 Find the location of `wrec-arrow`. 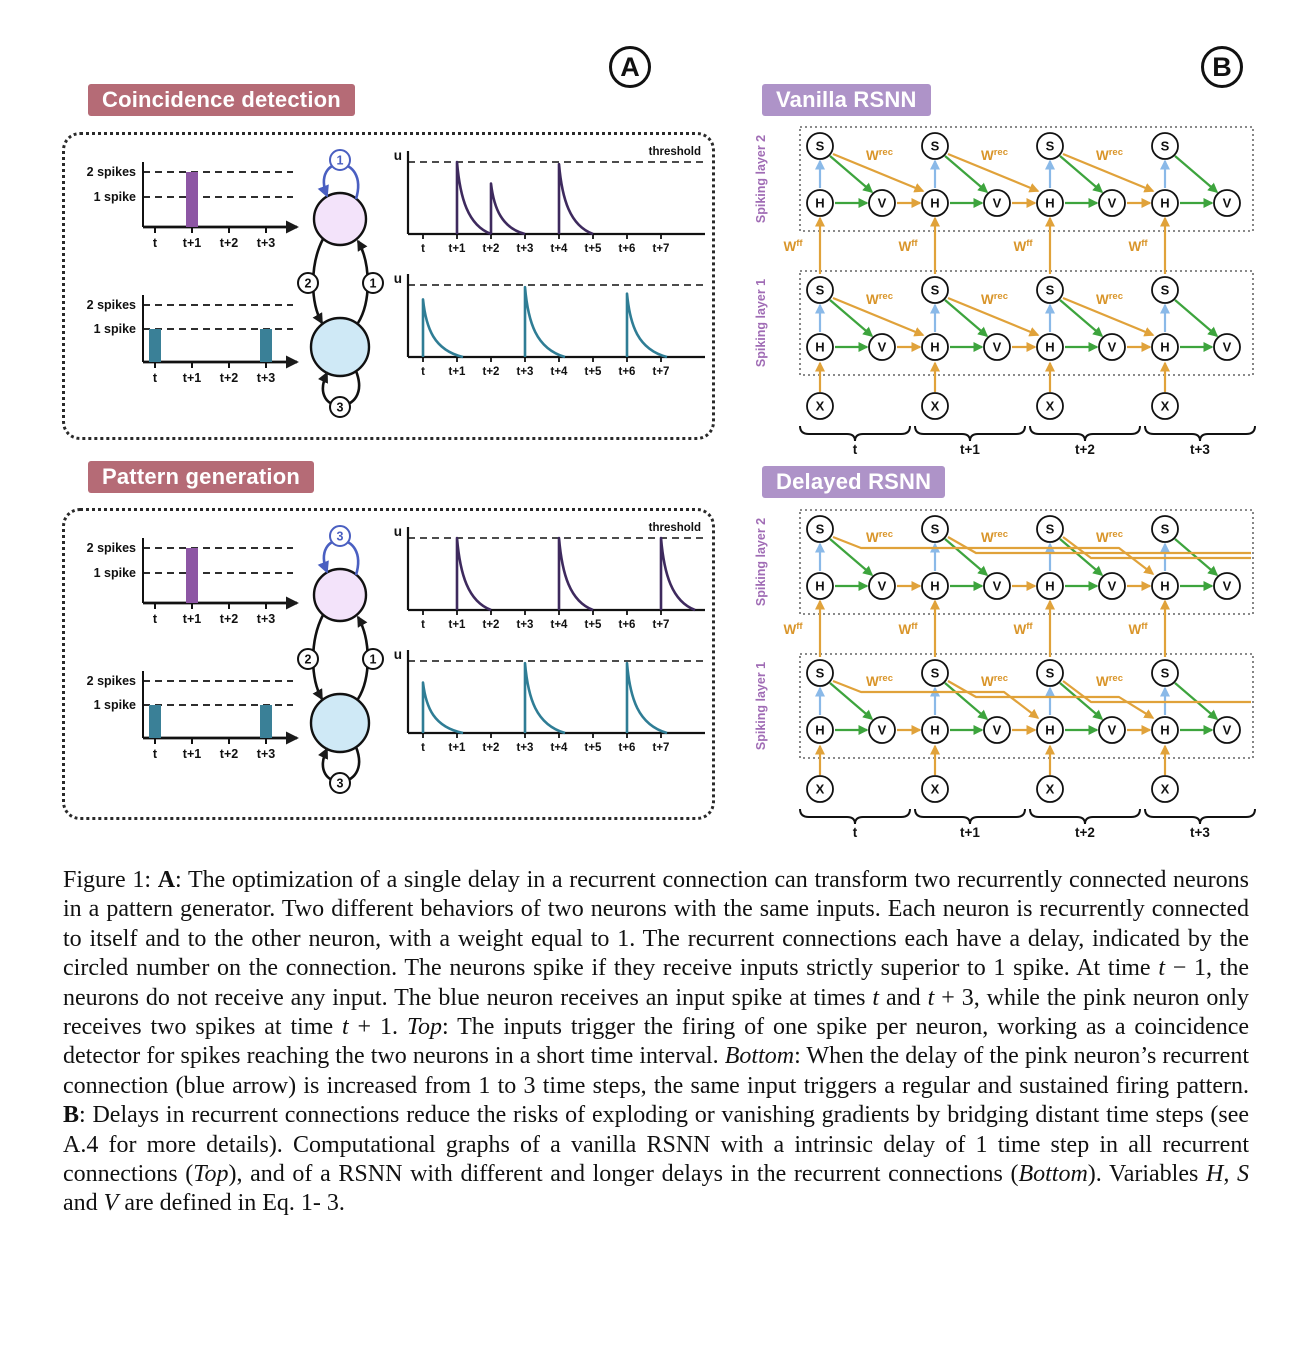

wrec-arrow is located at coordinates (1108, 316).